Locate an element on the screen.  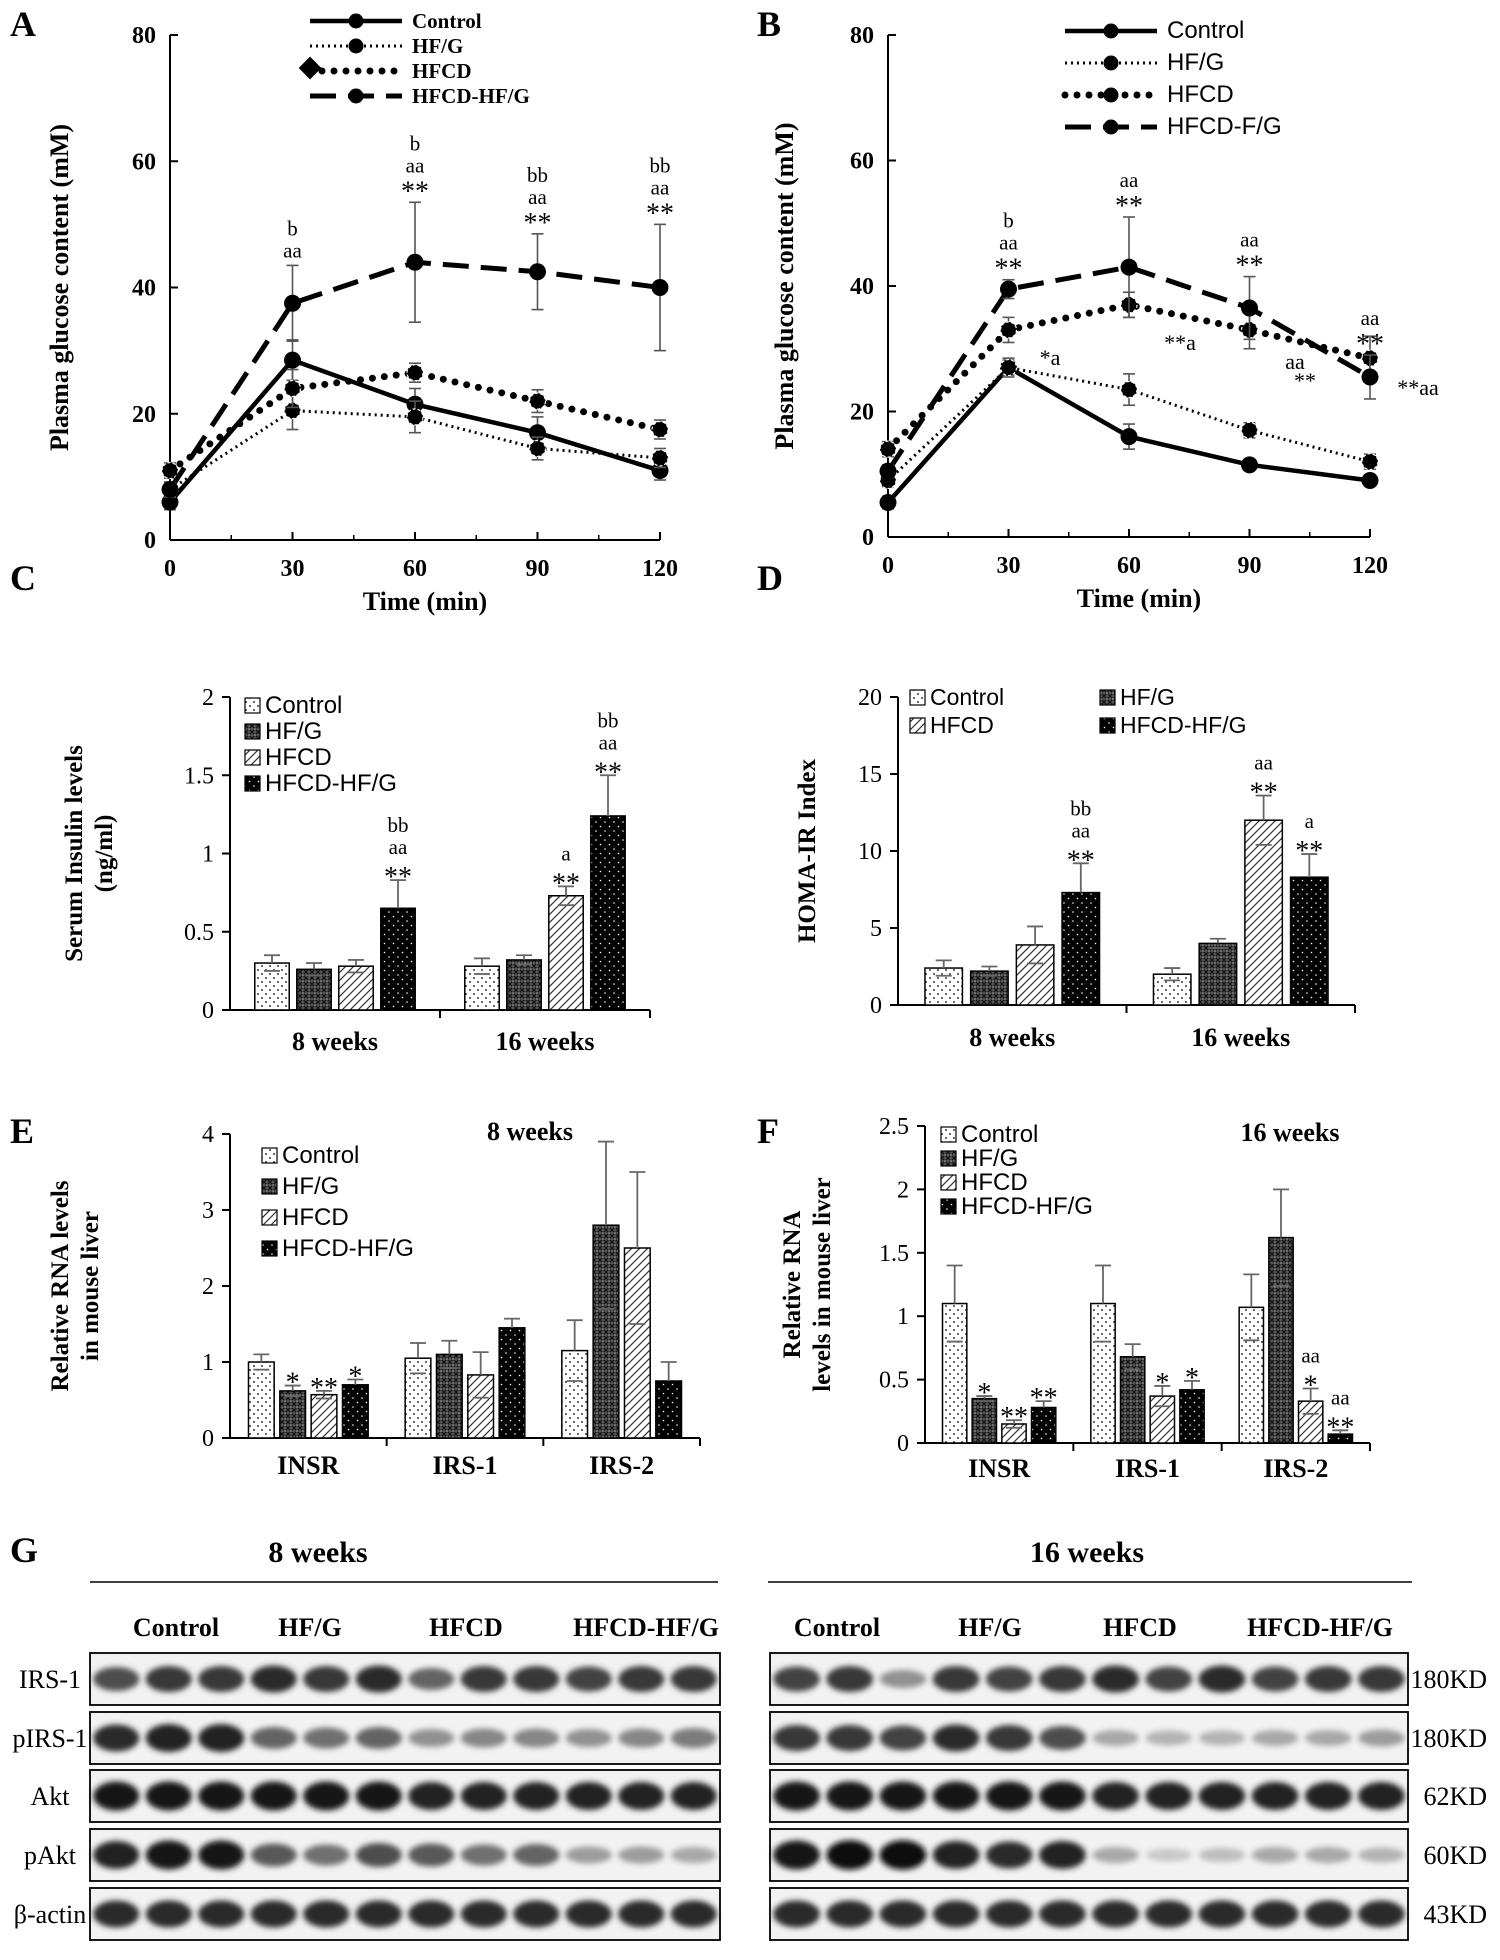
panel-letter-f: F is located at coordinates (768, 1131).